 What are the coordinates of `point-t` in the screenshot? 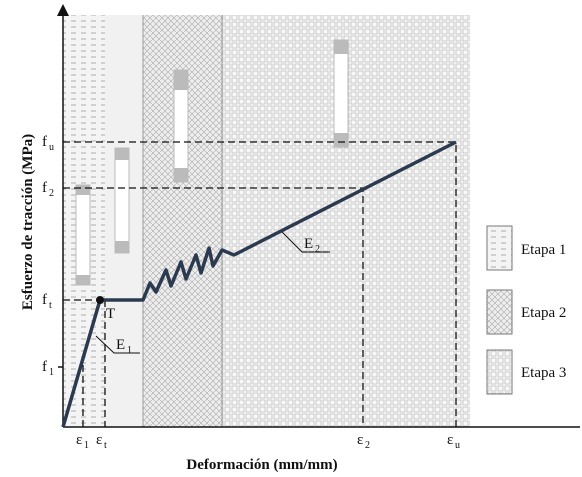 It's located at (100, 300).